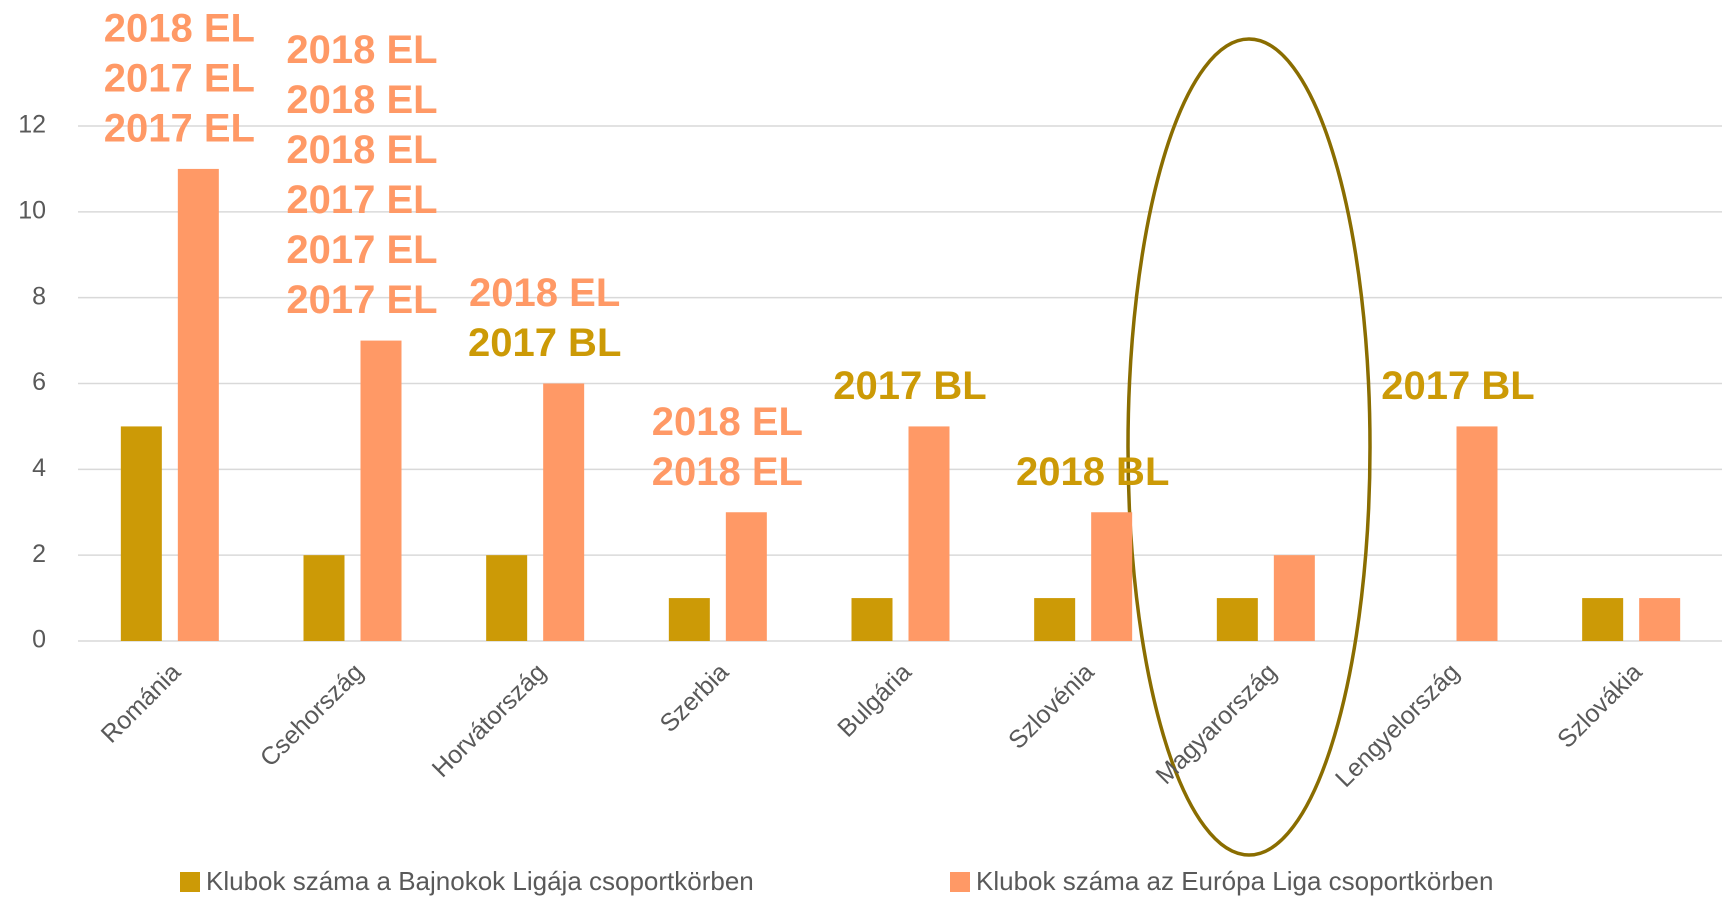 The image size is (1727, 900). What do you see at coordinates (1249, 447) in the screenshot?
I see `highlight-ellipse` at bounding box center [1249, 447].